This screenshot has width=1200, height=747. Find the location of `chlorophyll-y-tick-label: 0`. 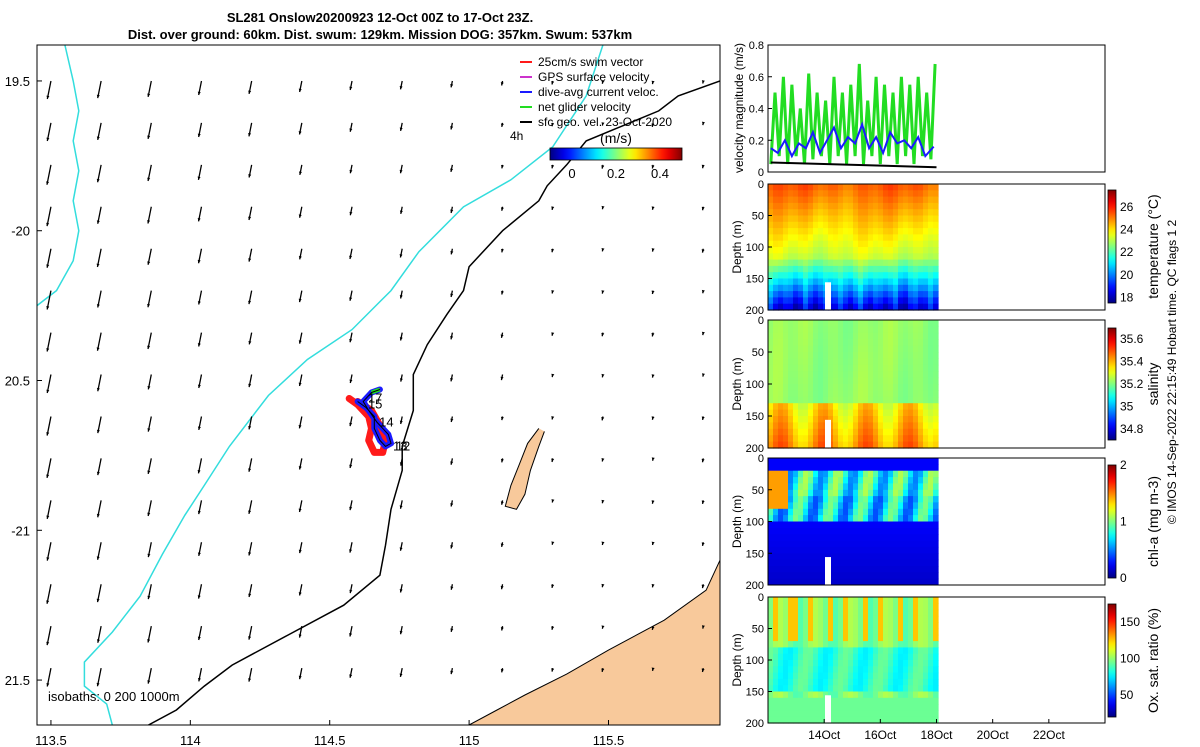

chlorophyll-y-tick-label: 0 is located at coordinates (761, 459).